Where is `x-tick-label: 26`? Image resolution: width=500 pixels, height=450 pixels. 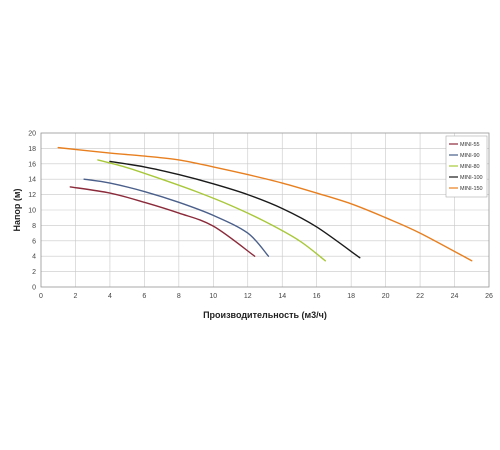 x-tick-label: 26 is located at coordinates (489, 296).